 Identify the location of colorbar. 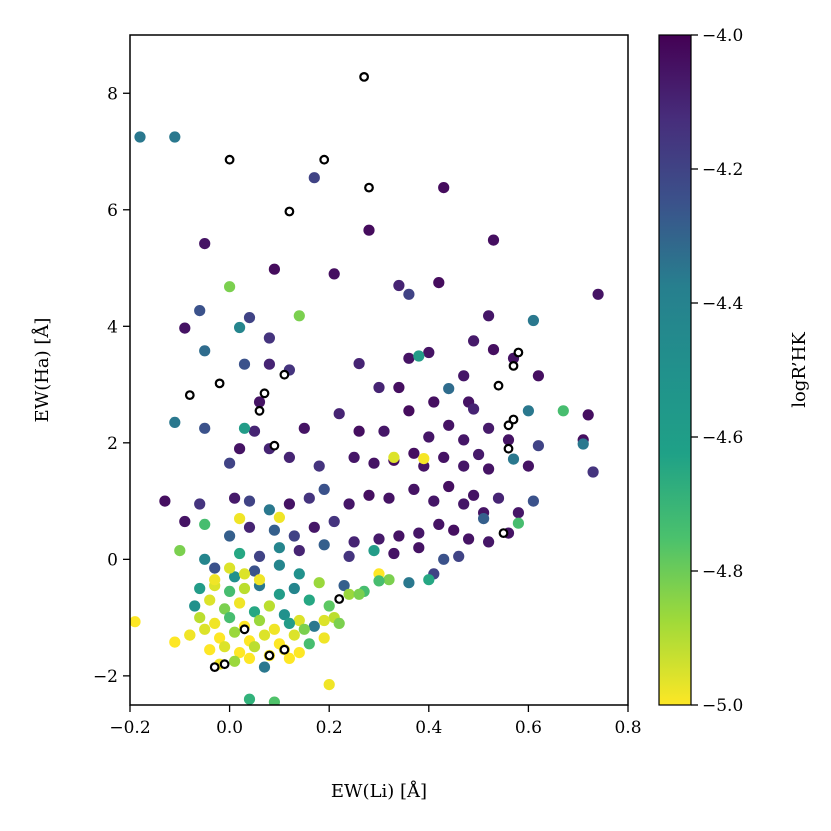
(675, 370).